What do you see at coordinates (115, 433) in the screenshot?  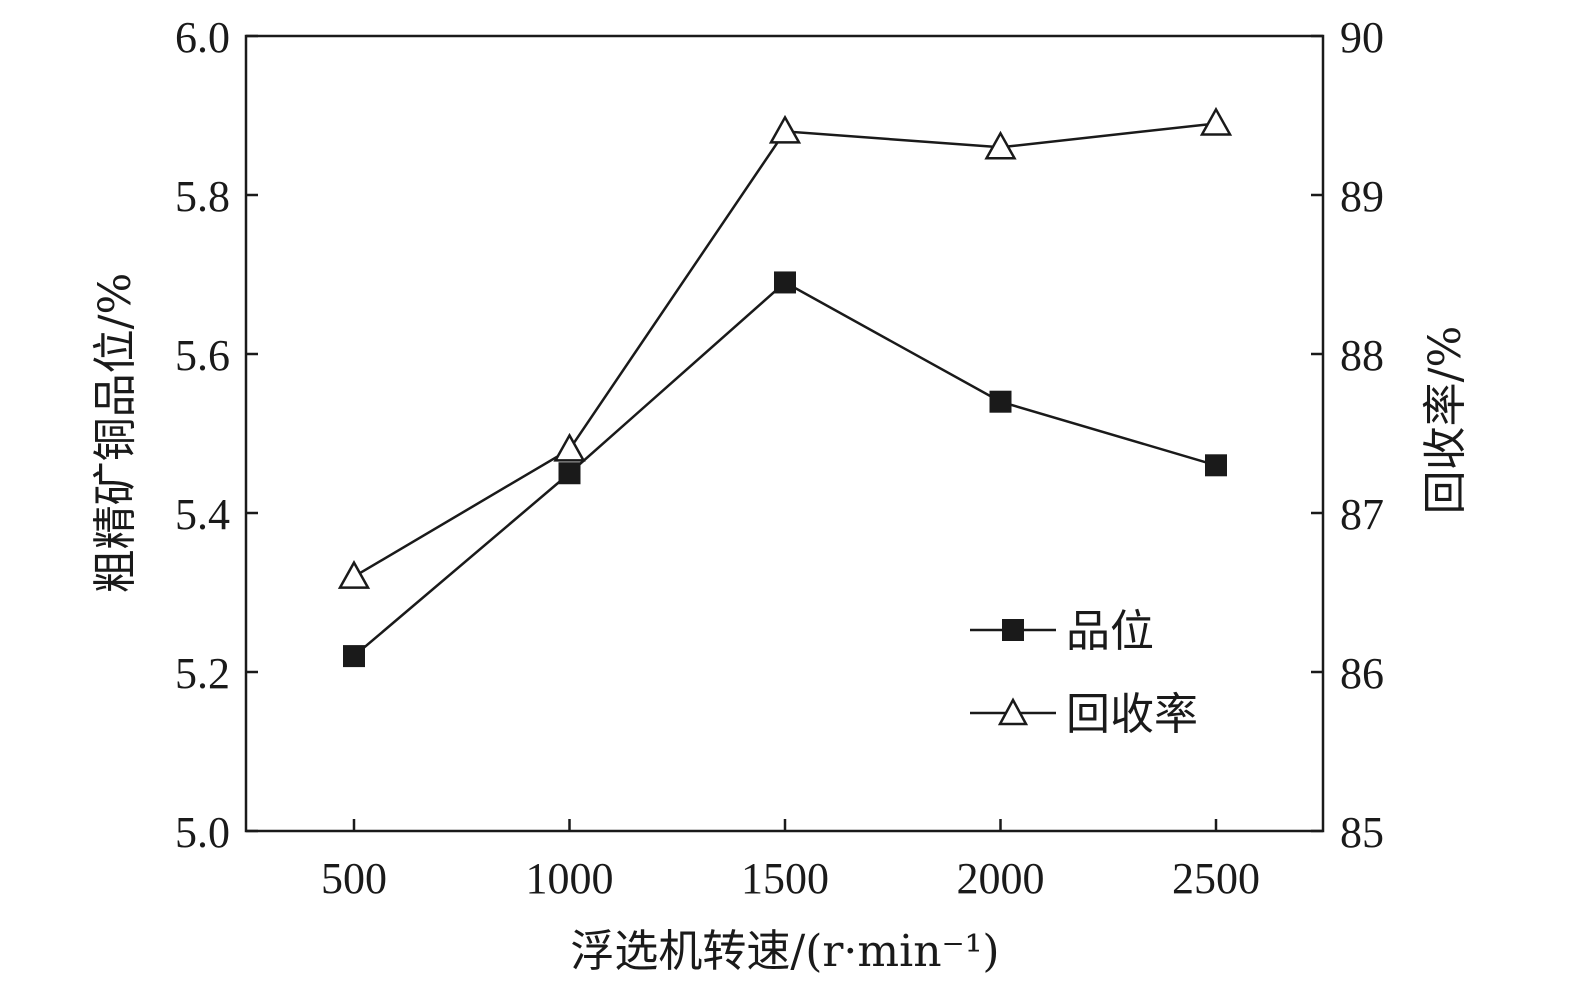 I see `y-left-axis-title: 粗精矿铜品位/%` at bounding box center [115, 433].